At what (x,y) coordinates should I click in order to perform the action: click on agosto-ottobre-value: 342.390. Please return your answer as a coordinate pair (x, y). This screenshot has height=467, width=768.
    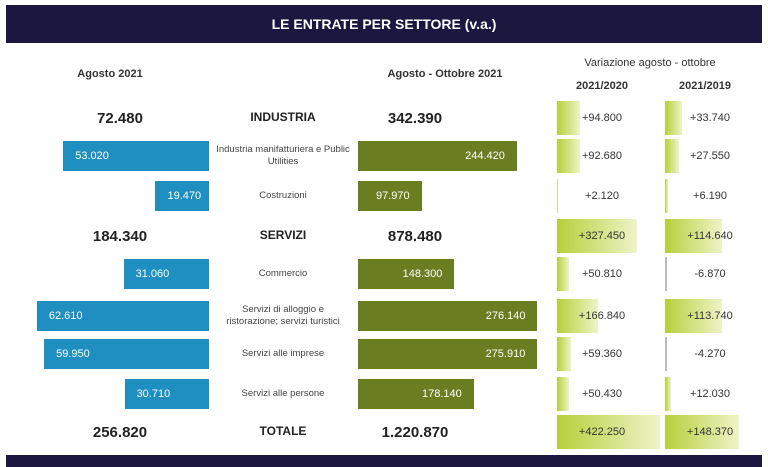
    Looking at the image, I should click on (415, 118).